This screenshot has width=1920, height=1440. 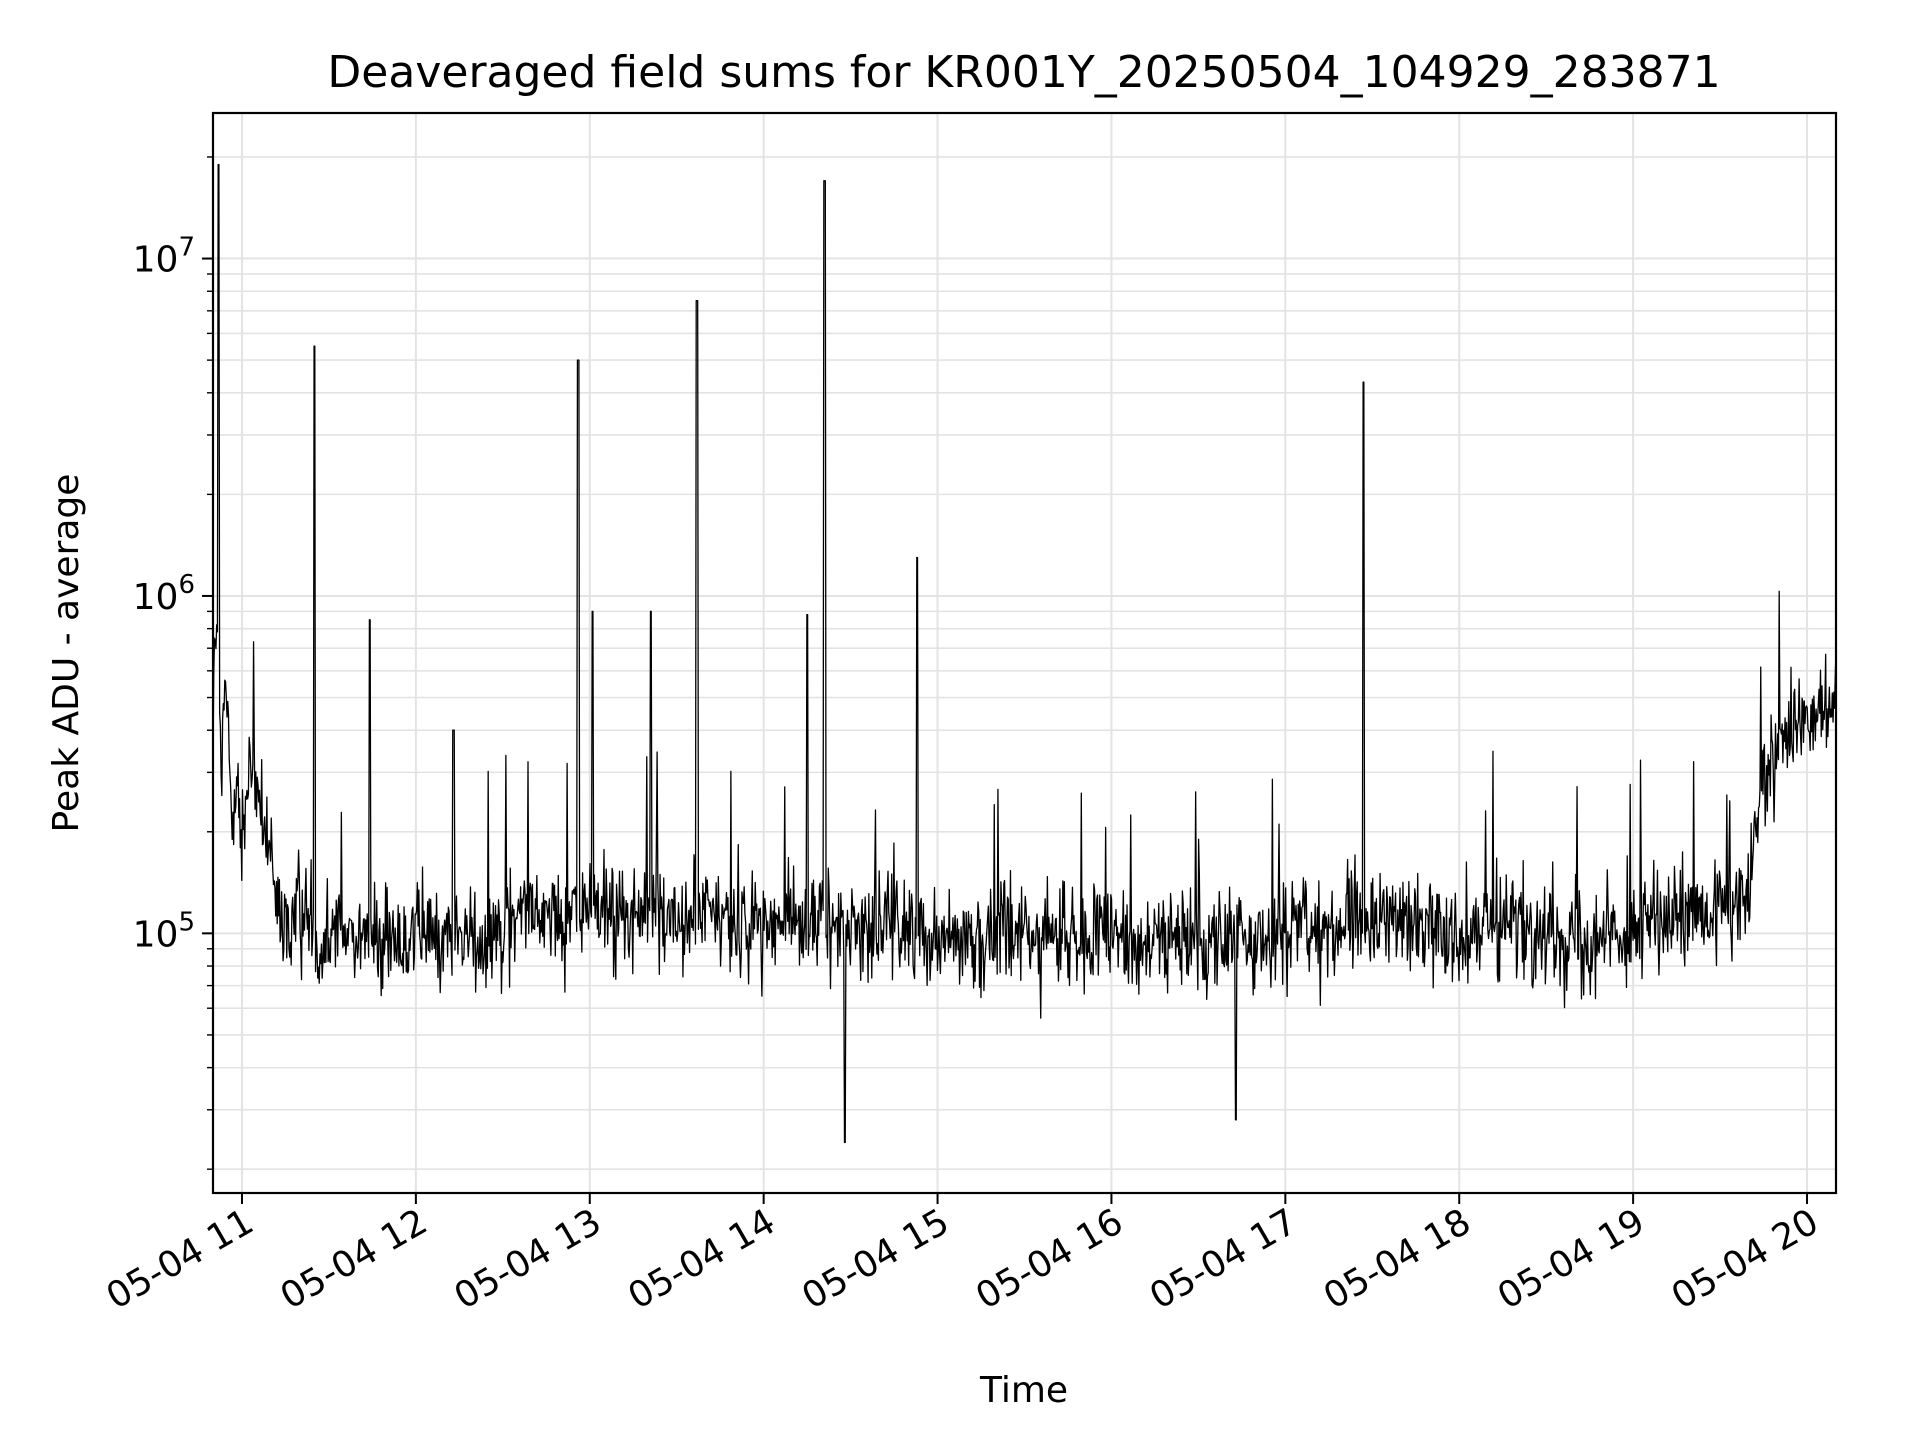 I want to click on y-tick-label: 10⁵, so click(x=164, y=931).